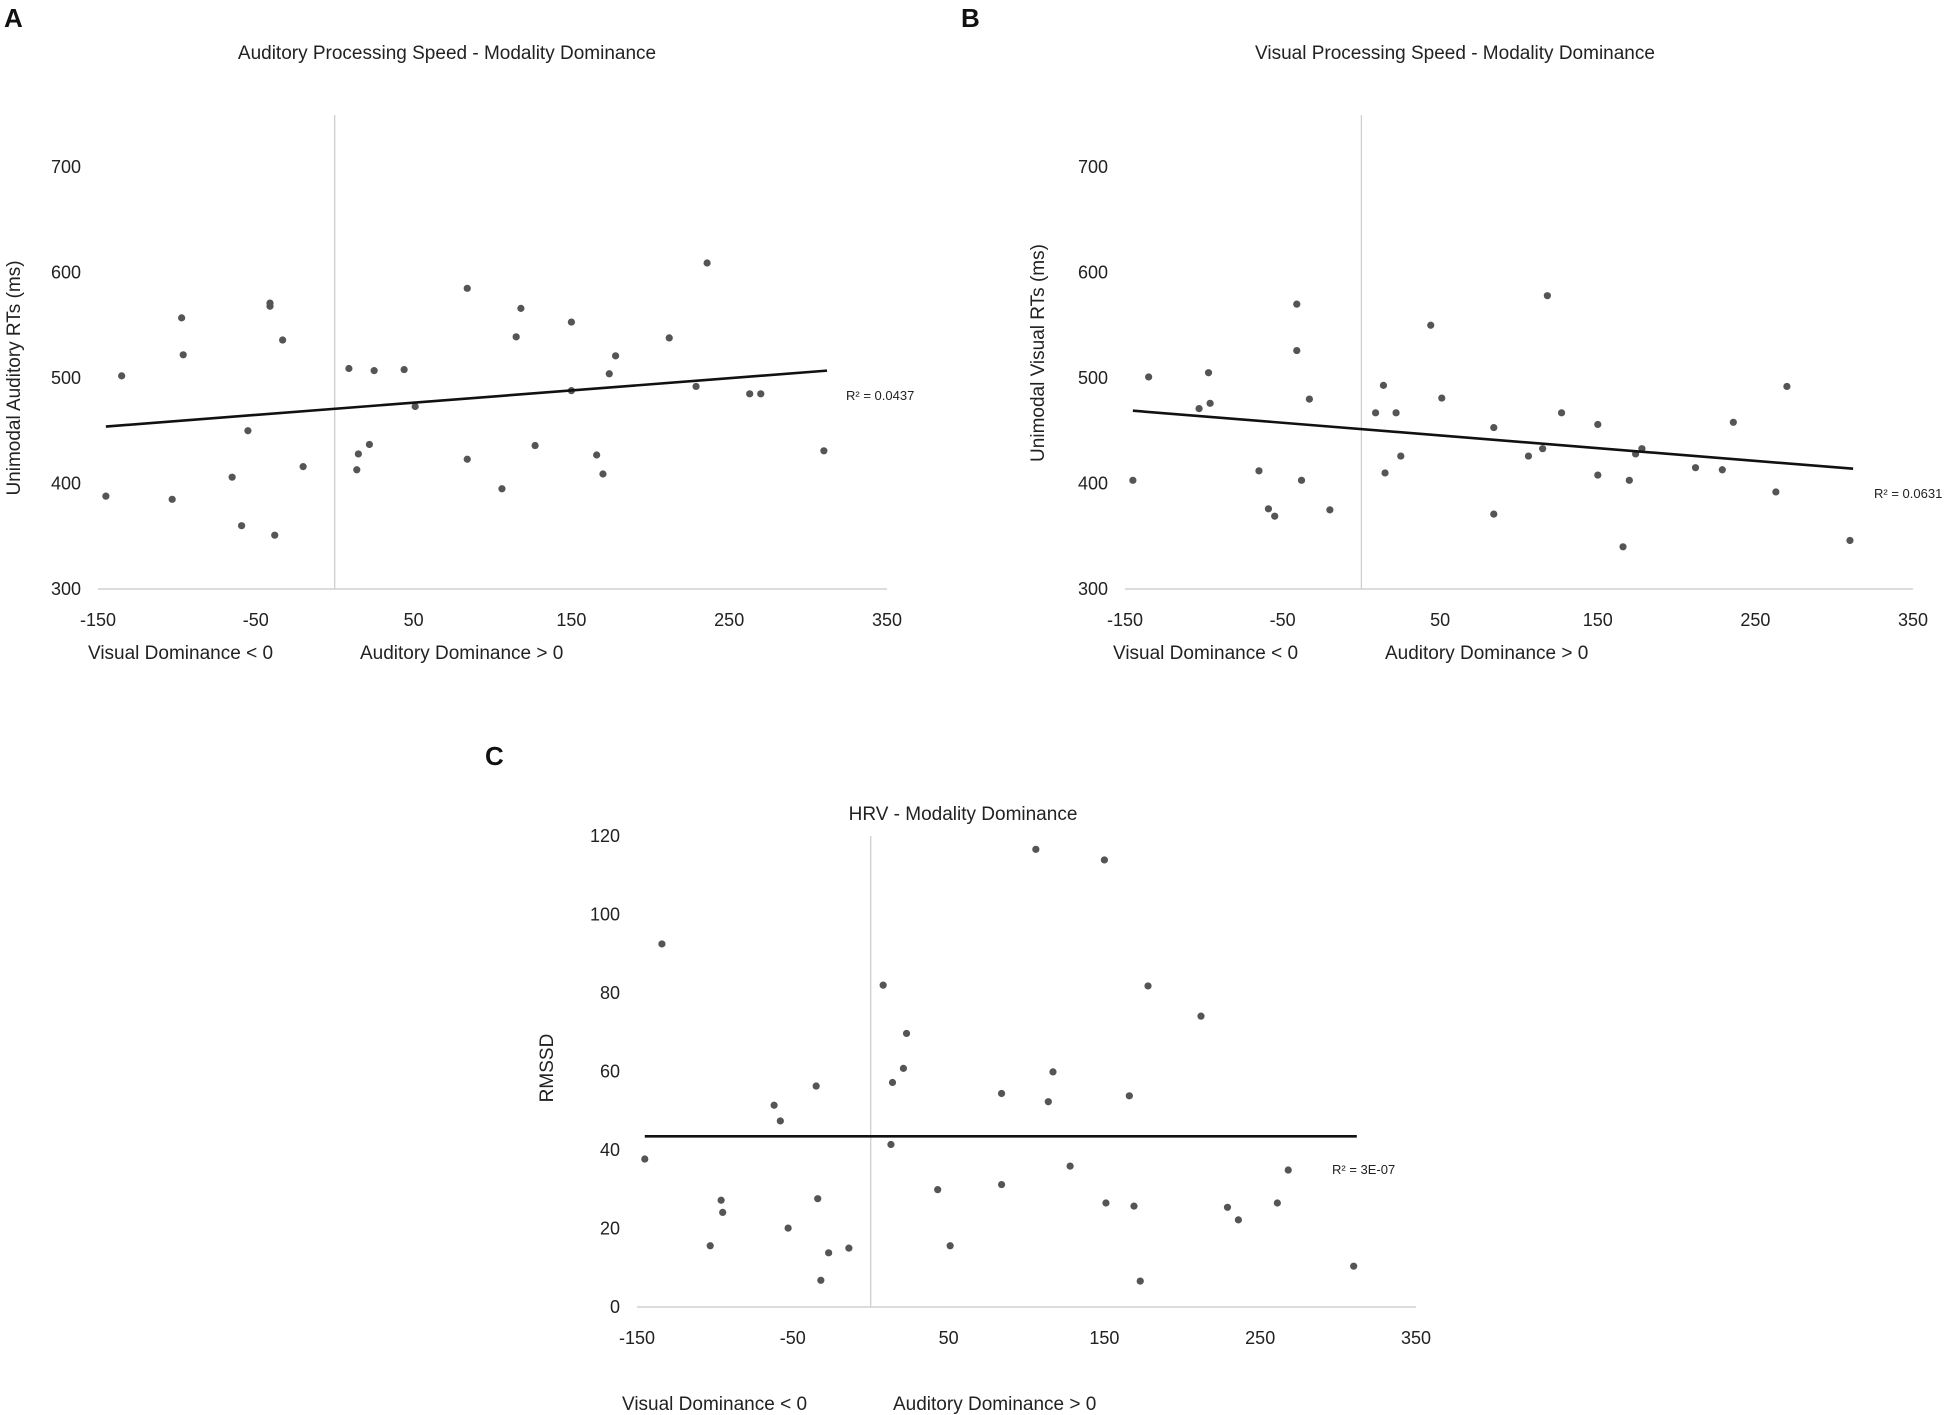 The image size is (1950, 1415). I want to click on x-tick-label: -150, so click(98, 620).